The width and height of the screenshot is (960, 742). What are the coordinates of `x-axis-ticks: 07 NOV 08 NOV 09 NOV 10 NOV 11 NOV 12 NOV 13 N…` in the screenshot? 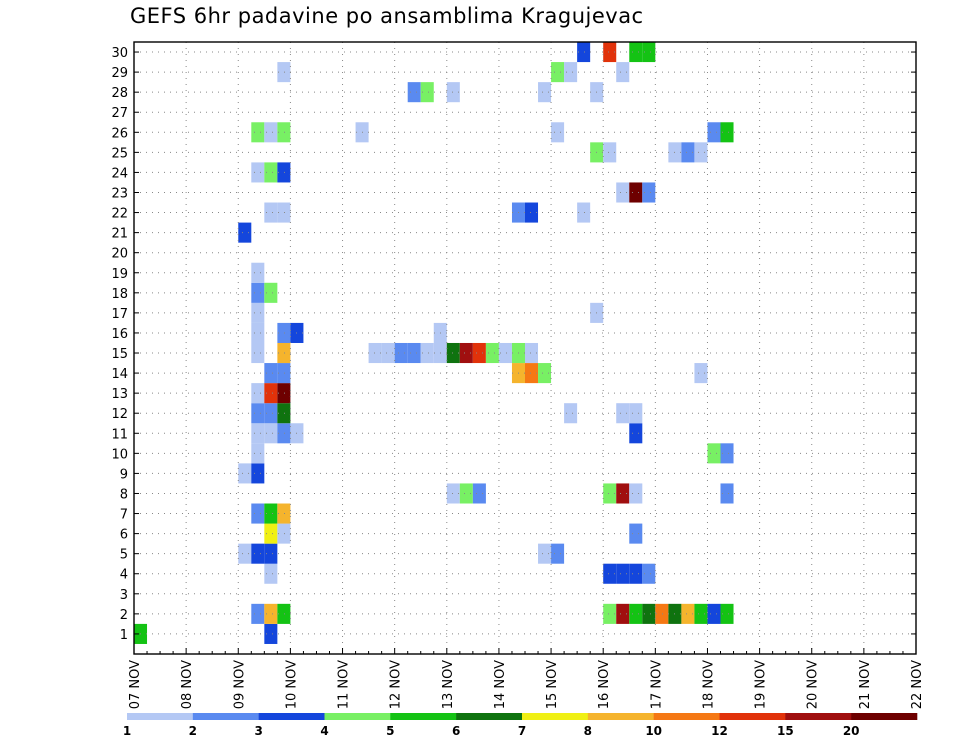 It's located at (526, 678).